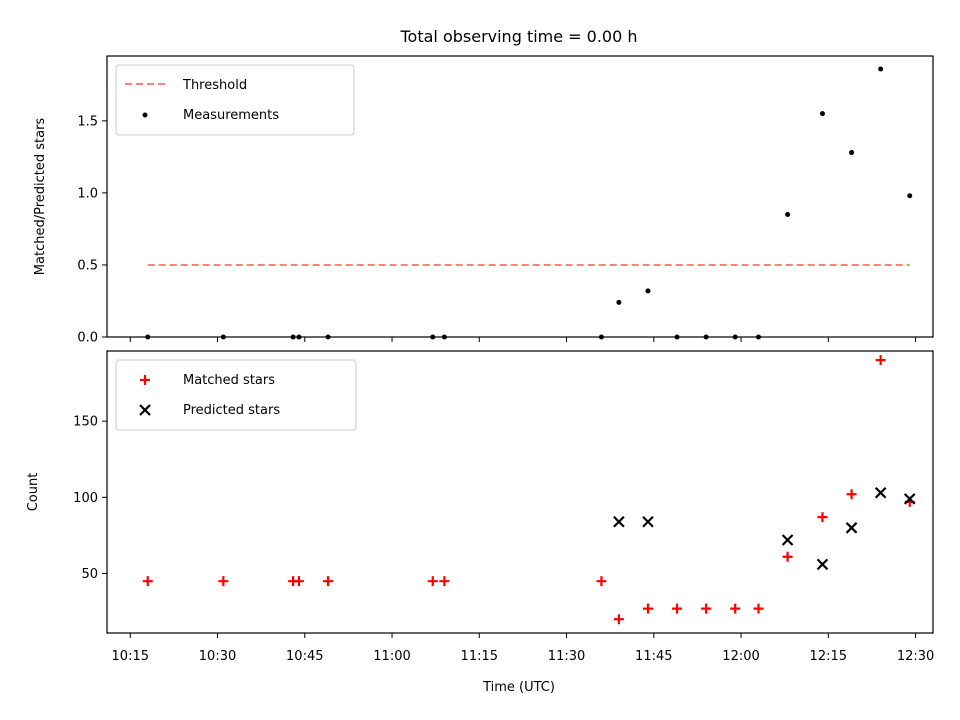 This screenshot has height=720, width=960. Describe the element at coordinates (391, 656) in the screenshot. I see `x-tick-label: 11:00` at that location.